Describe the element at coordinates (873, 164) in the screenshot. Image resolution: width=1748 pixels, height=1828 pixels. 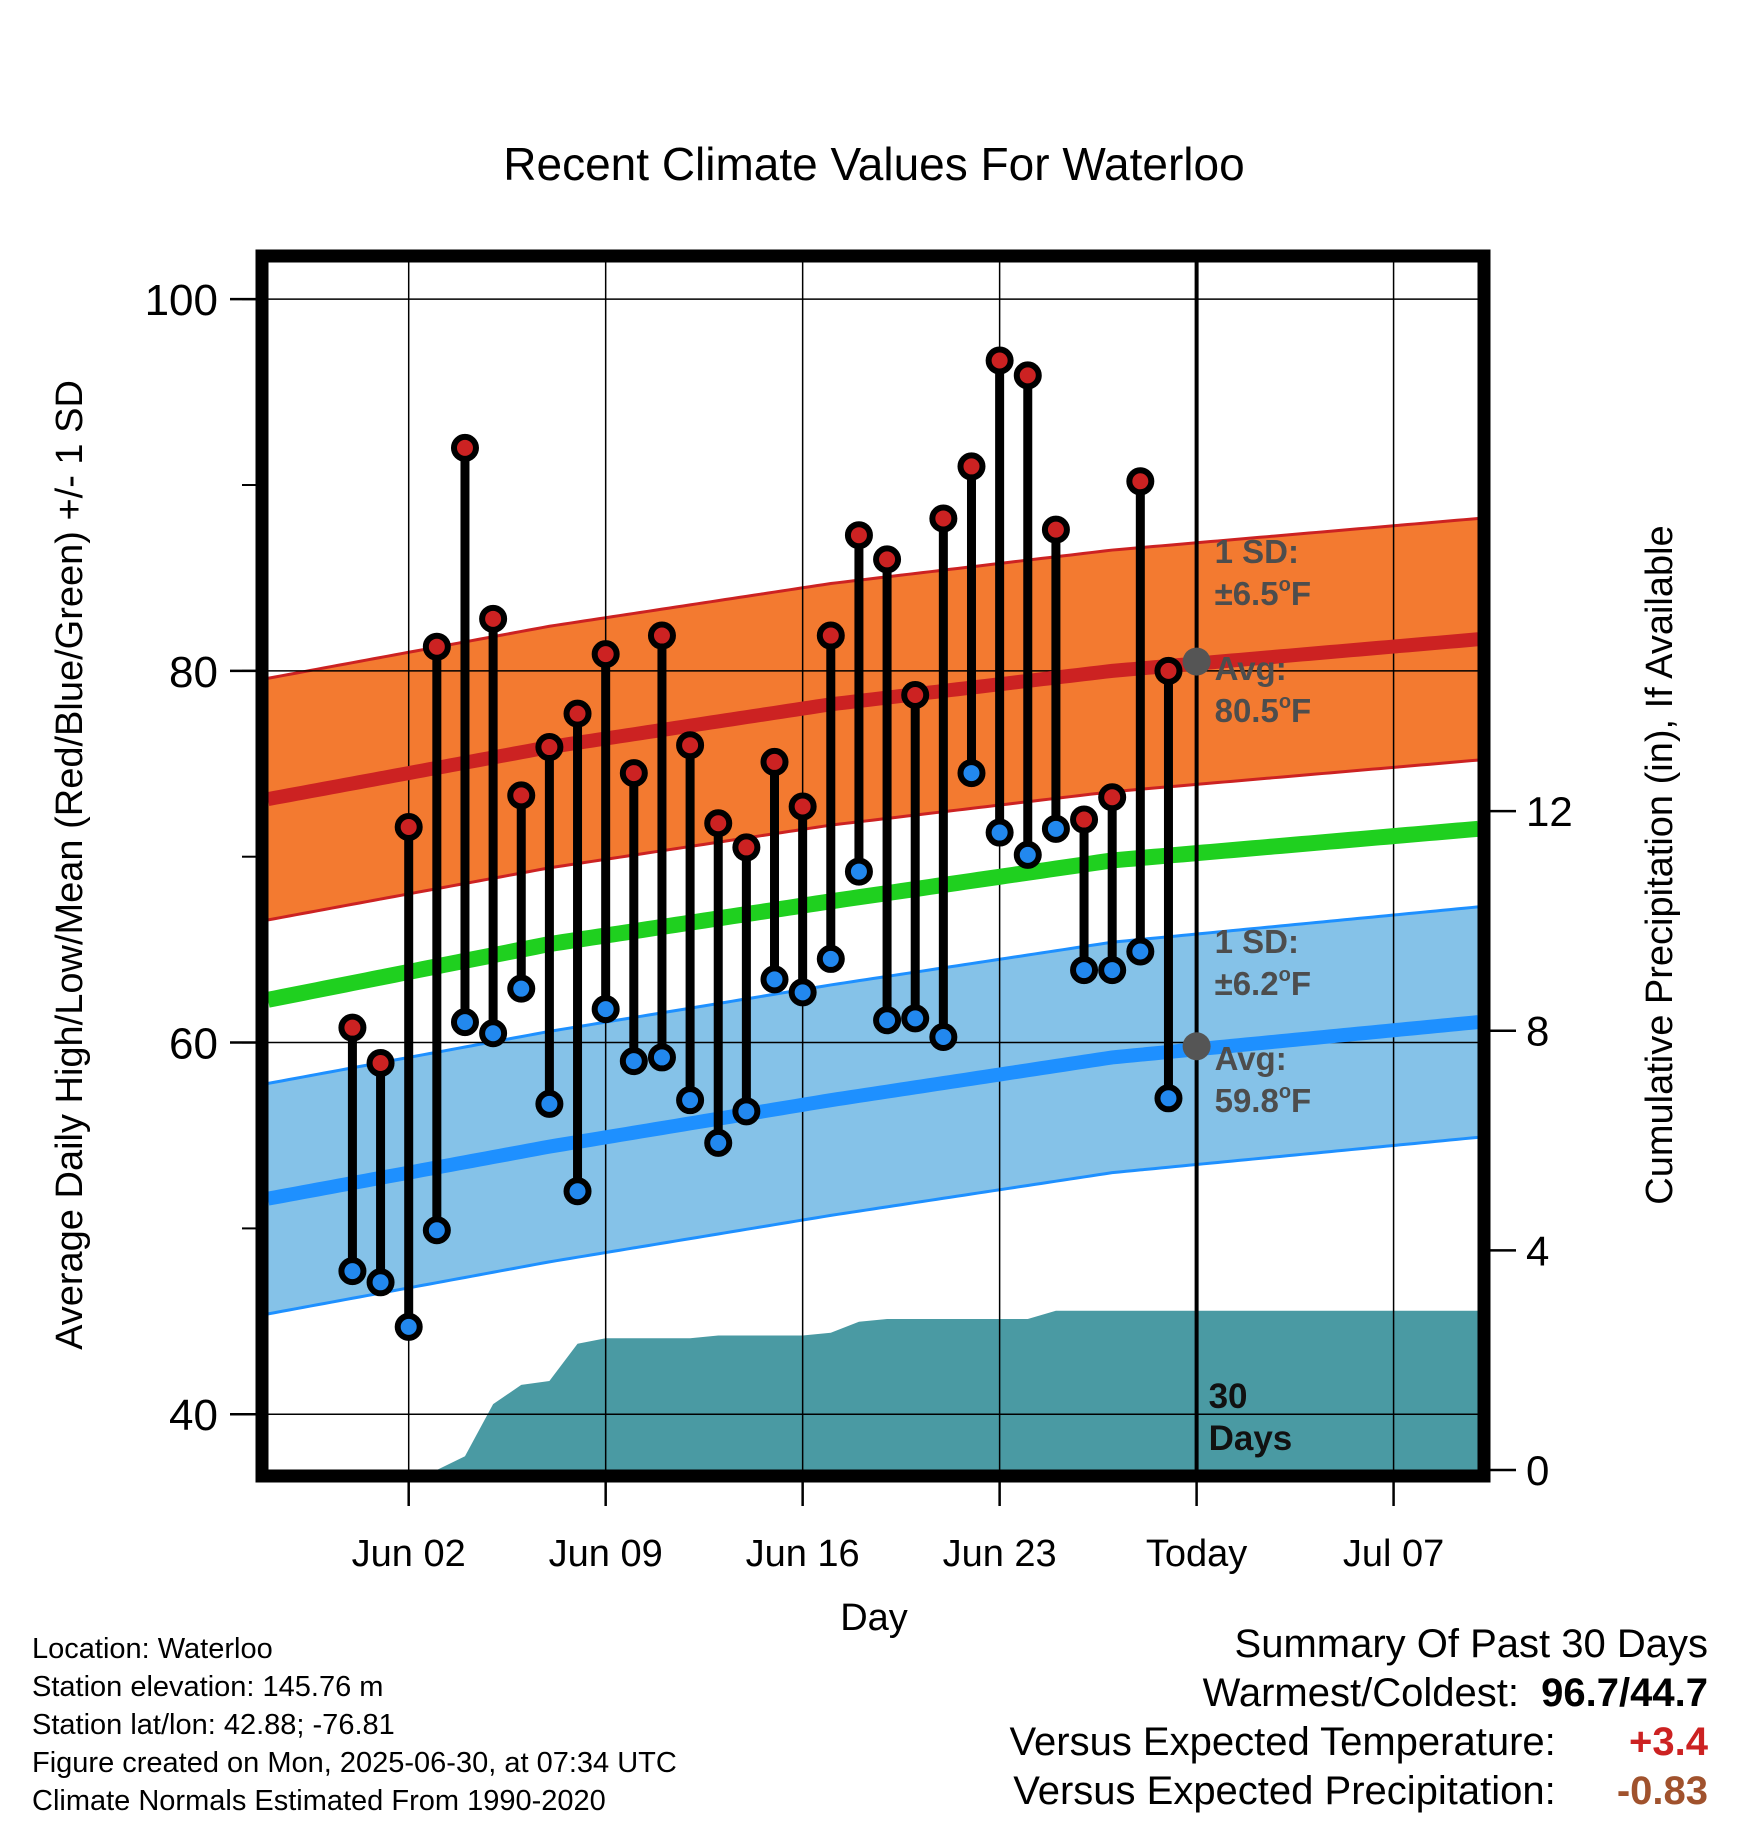
I see `chart-title: Recent Climate Values For Waterloo` at that location.